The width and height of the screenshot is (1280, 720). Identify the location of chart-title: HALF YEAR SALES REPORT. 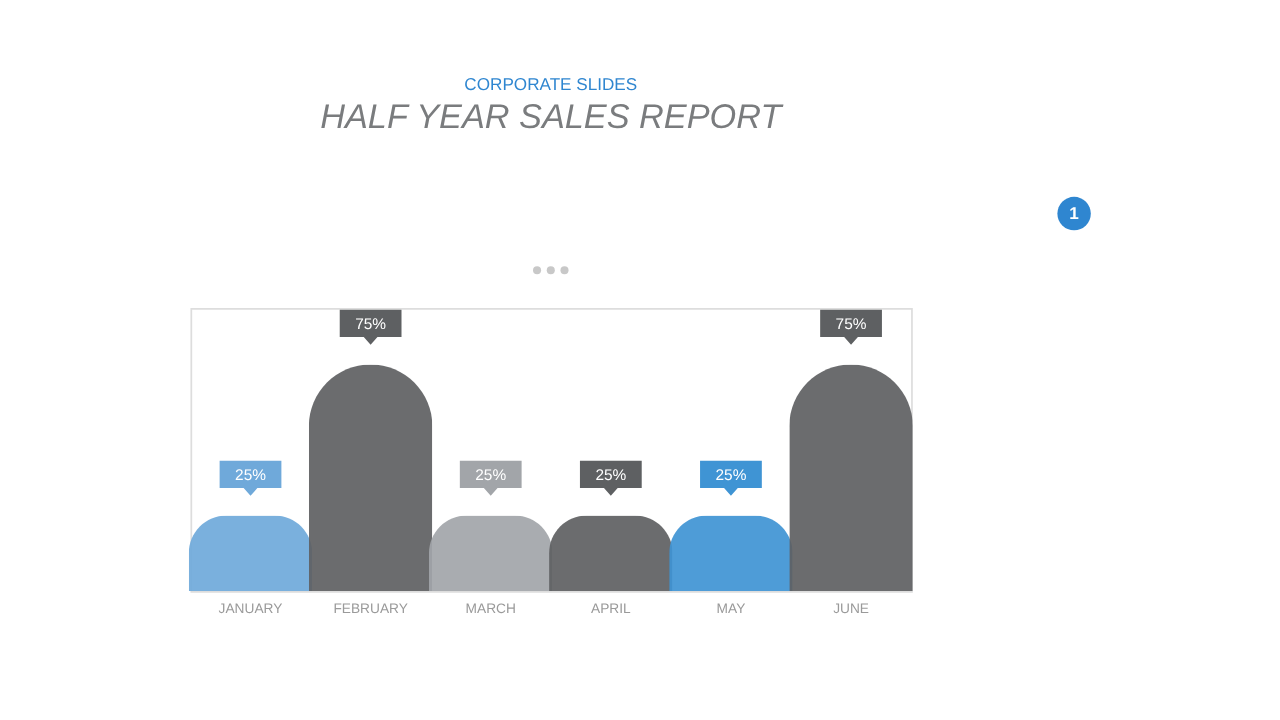
(552, 116).